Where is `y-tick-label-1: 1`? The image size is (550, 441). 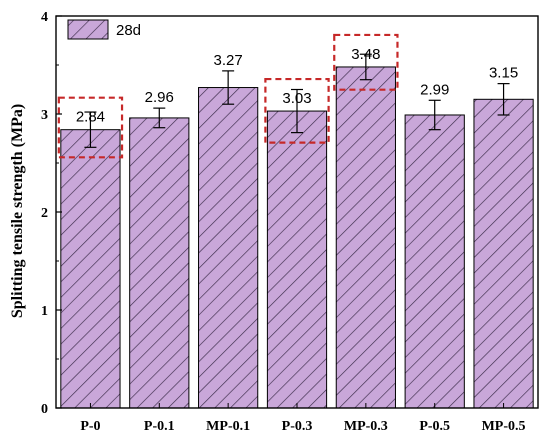 y-tick-label-1: 1 is located at coordinates (44, 311).